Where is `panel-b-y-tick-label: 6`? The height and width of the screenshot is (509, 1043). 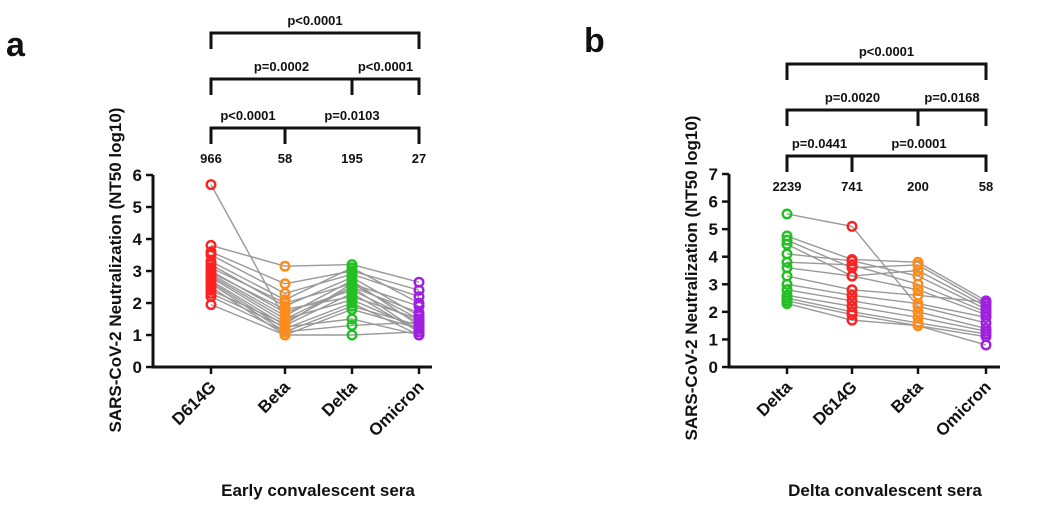
panel-b-y-tick-label: 6 is located at coordinates (713, 202).